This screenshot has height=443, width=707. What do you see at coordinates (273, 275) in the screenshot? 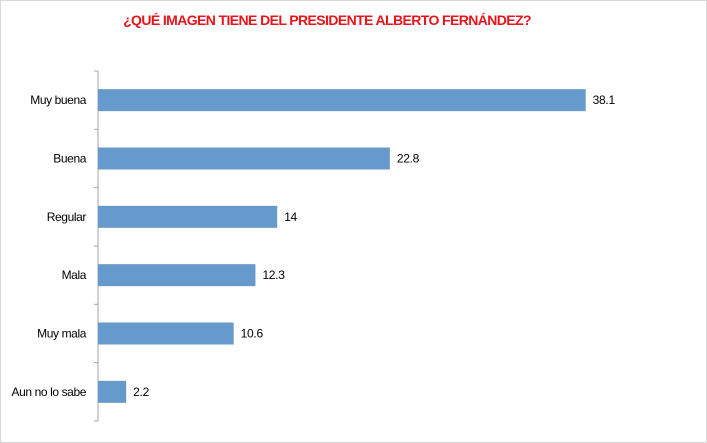
I see `data-label: 12.3` at bounding box center [273, 275].